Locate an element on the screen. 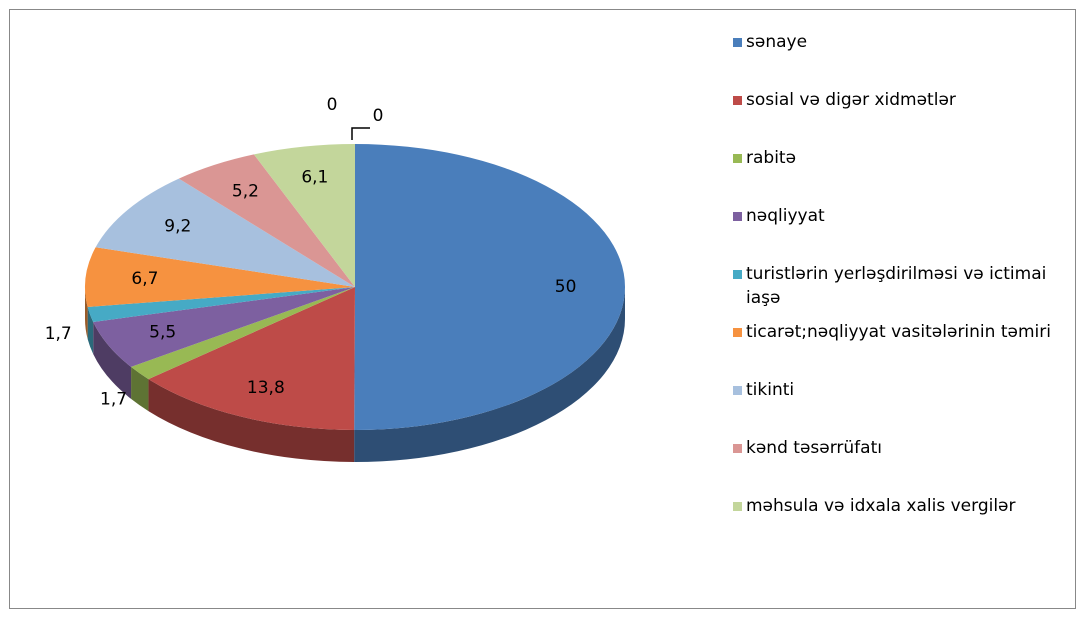  legend-label: nəqliyyat is located at coordinates (785, 216).